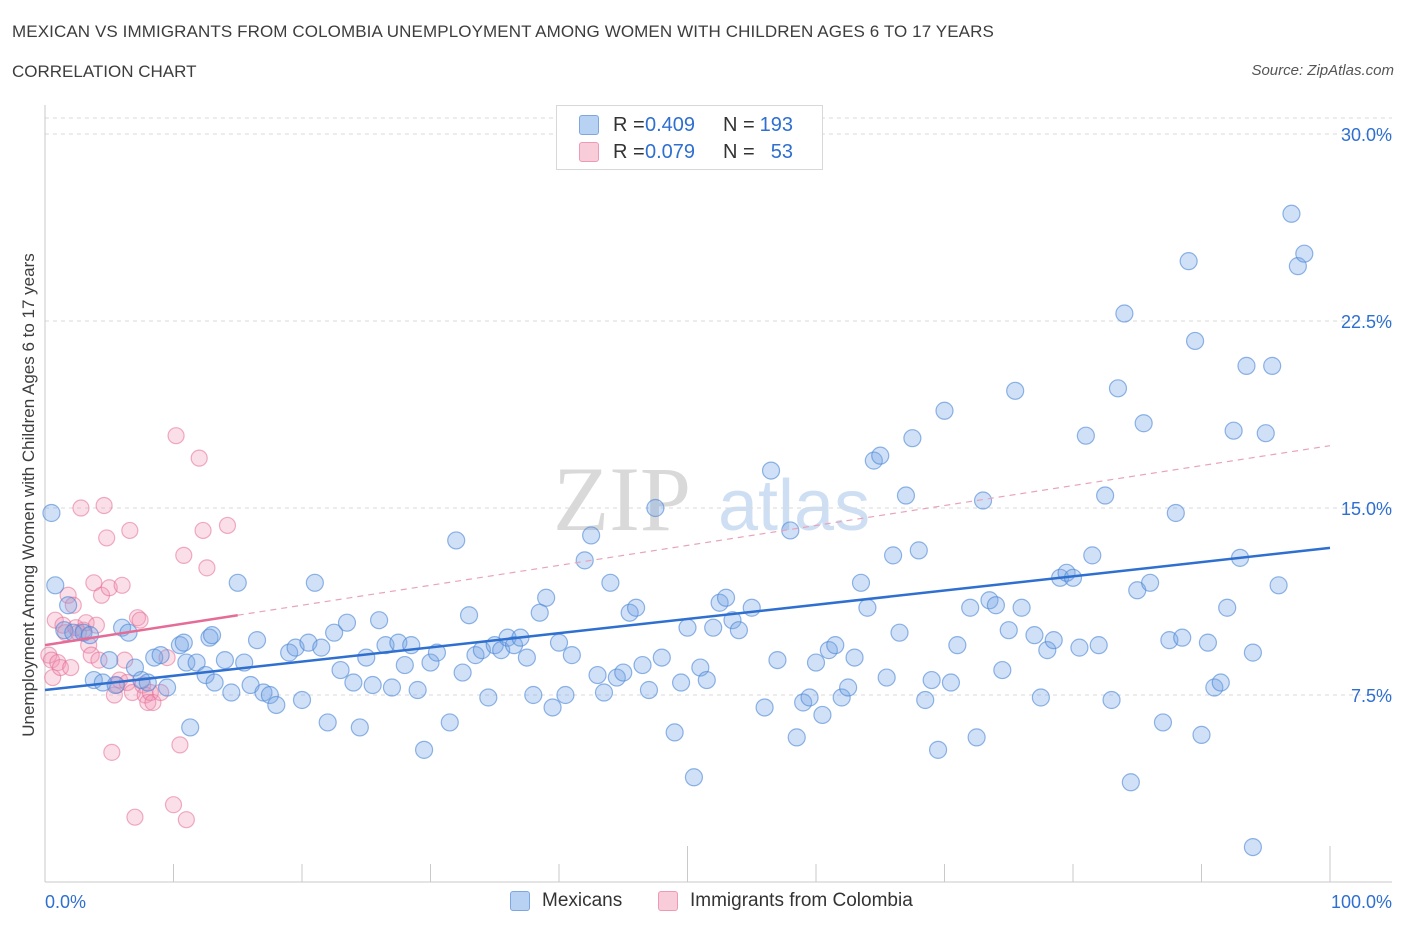 The height and width of the screenshot is (930, 1406). I want to click on legend-item-mexicans: Mexicans, so click(566, 901).